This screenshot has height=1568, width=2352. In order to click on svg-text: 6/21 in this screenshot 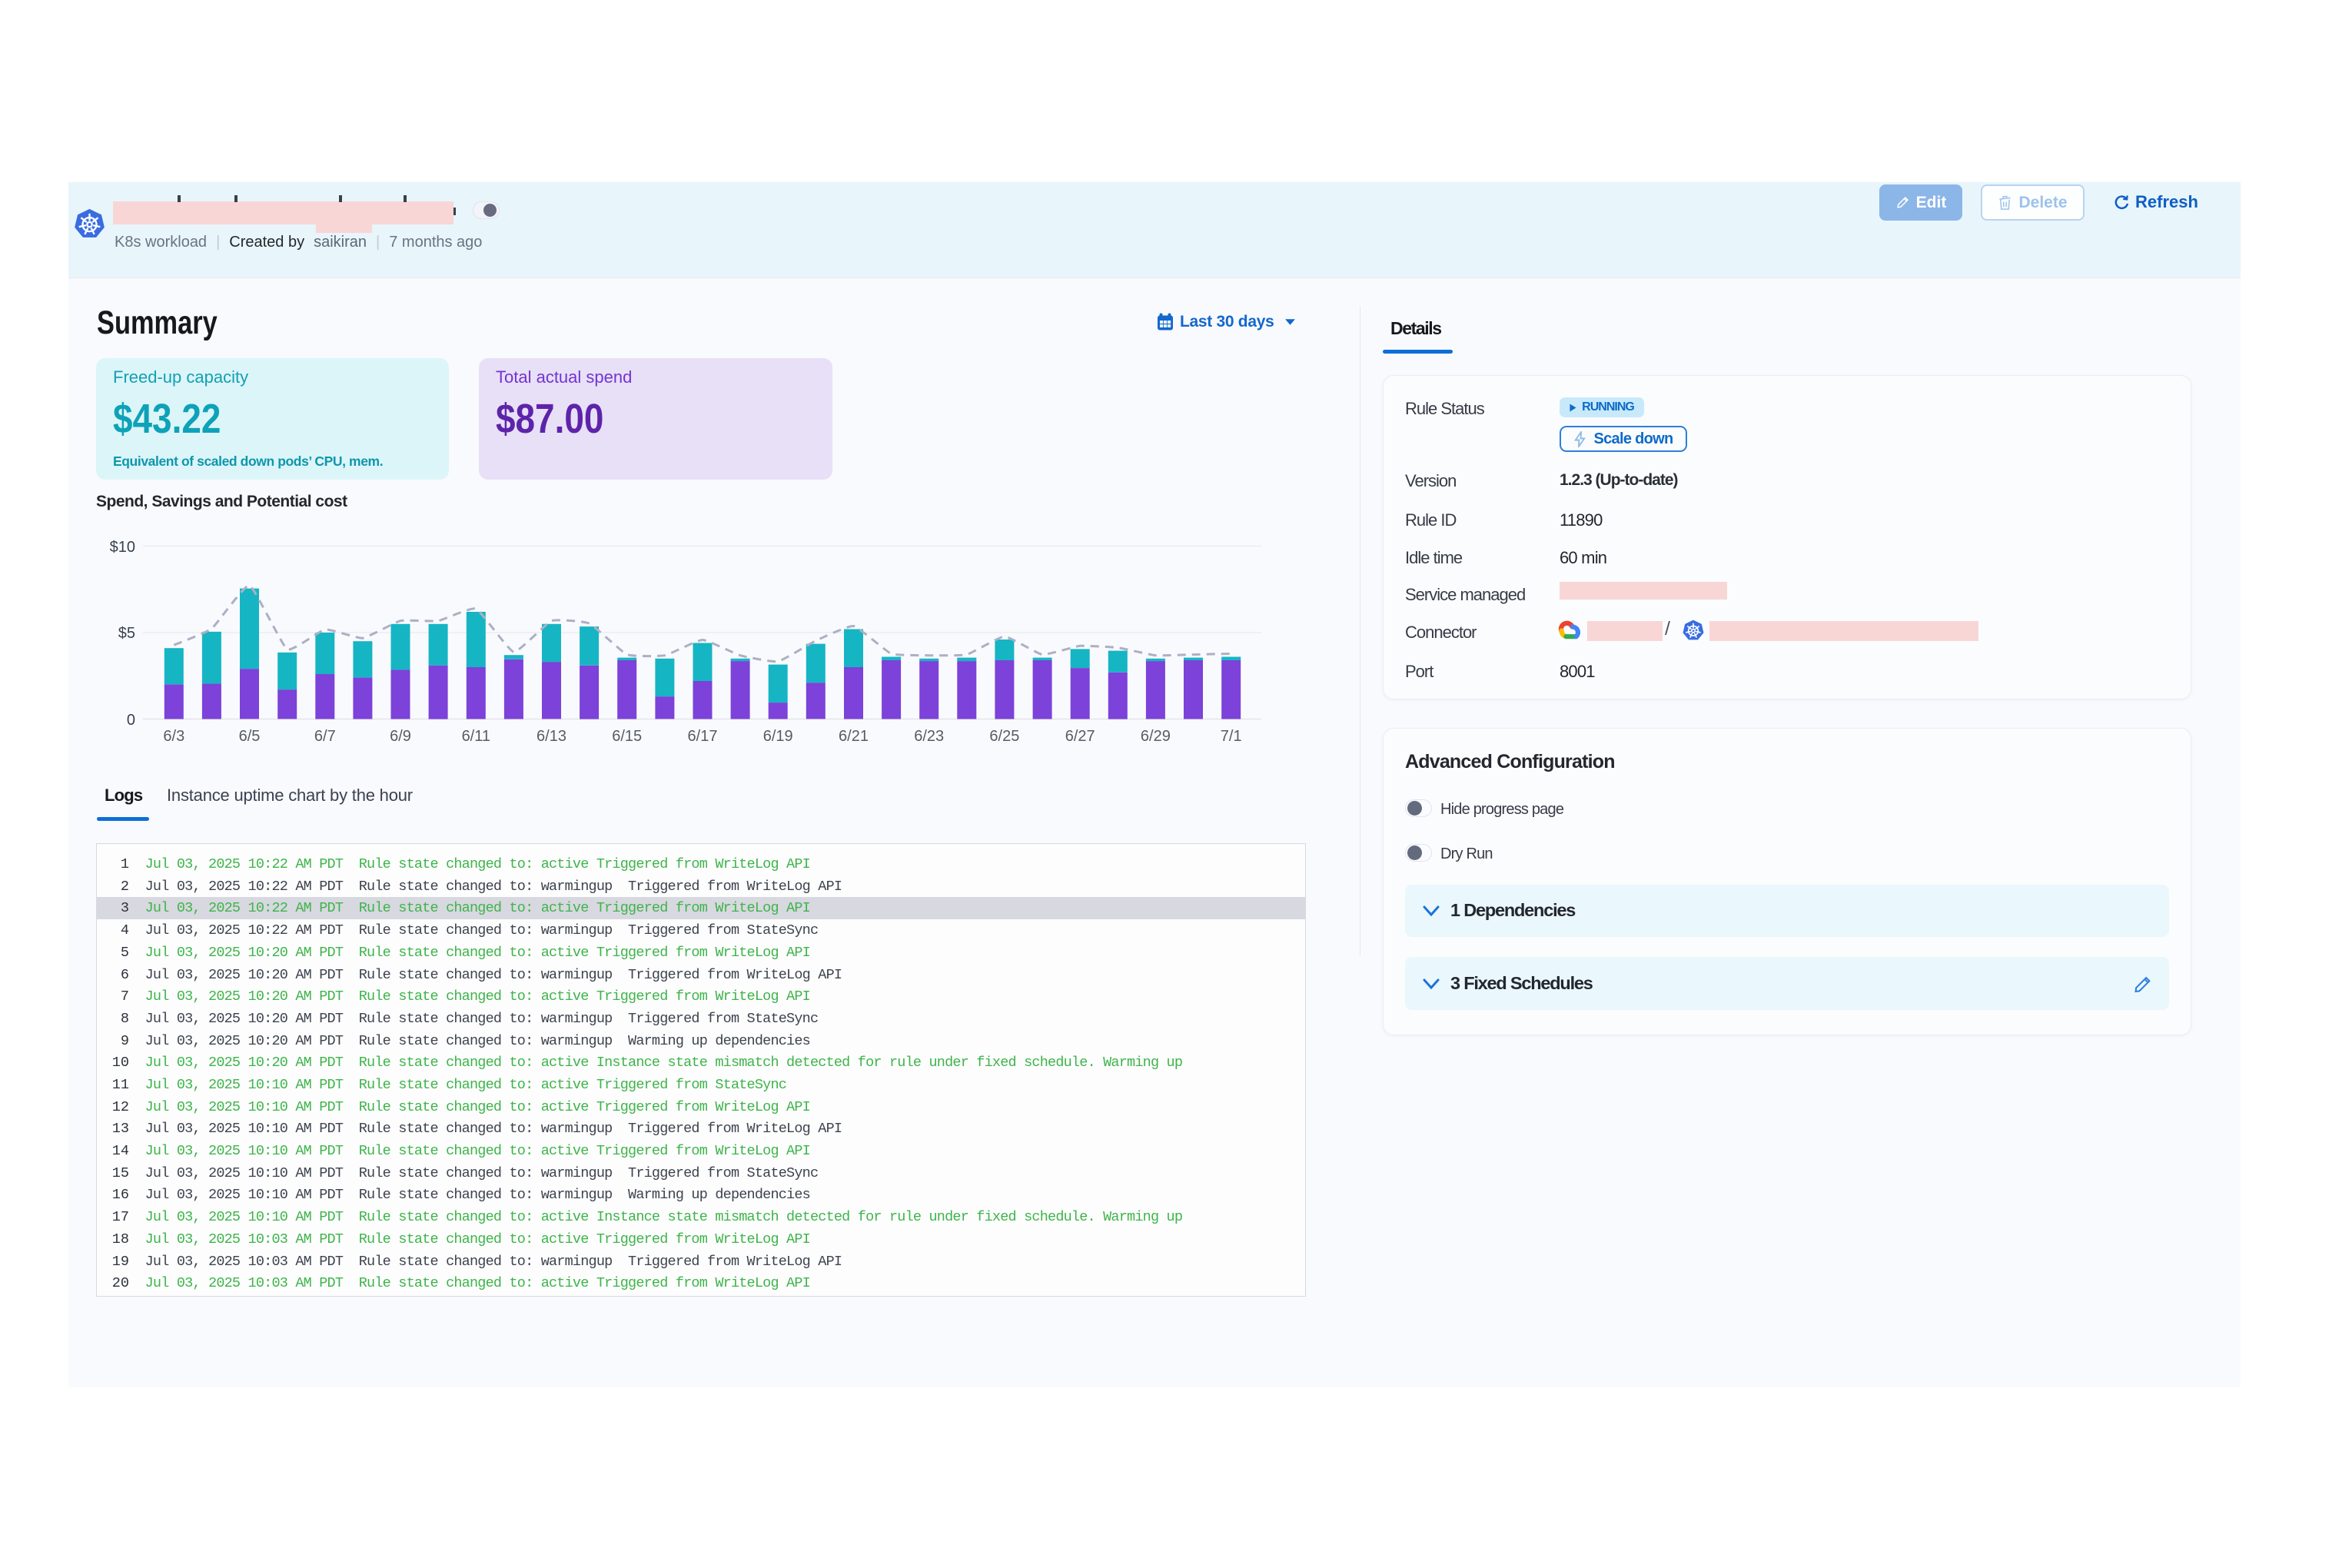, I will do `click(854, 736)`.